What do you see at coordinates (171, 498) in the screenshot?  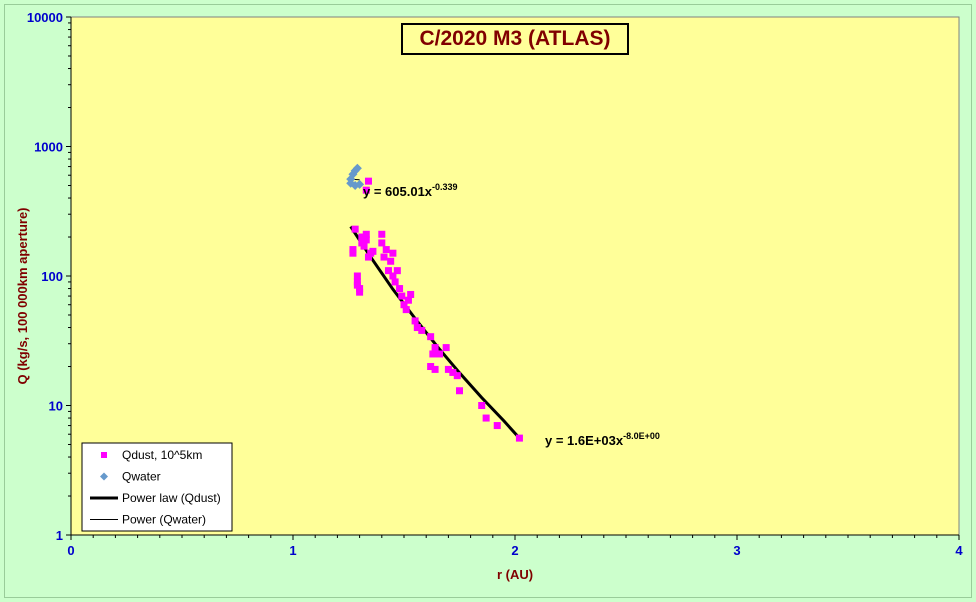 I see `legend-label: Power law (Qdust)` at bounding box center [171, 498].